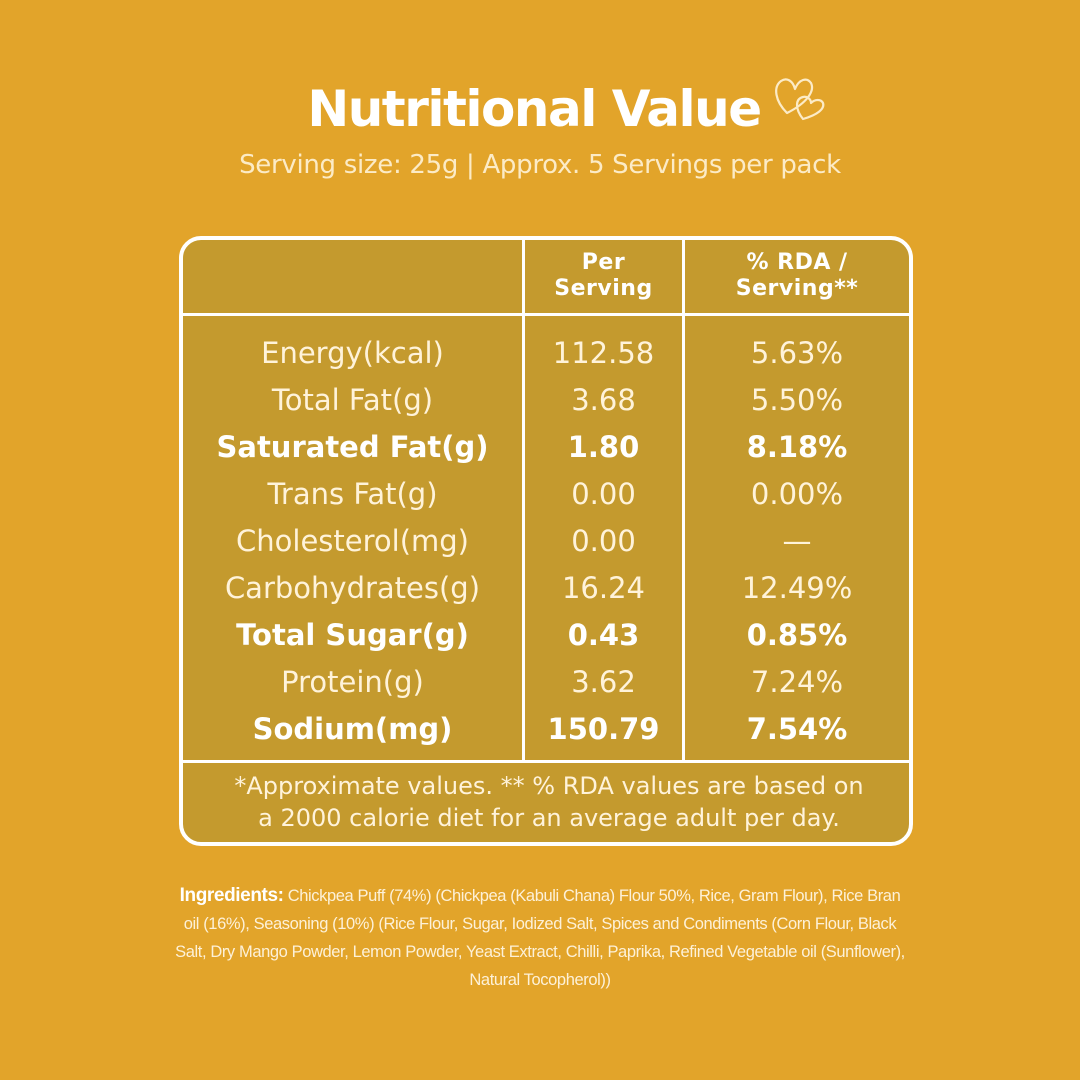 This screenshot has width=1080, height=1080. I want to click on table-row: Sodium(mg) 150.79 7.54%, so click(546, 729).